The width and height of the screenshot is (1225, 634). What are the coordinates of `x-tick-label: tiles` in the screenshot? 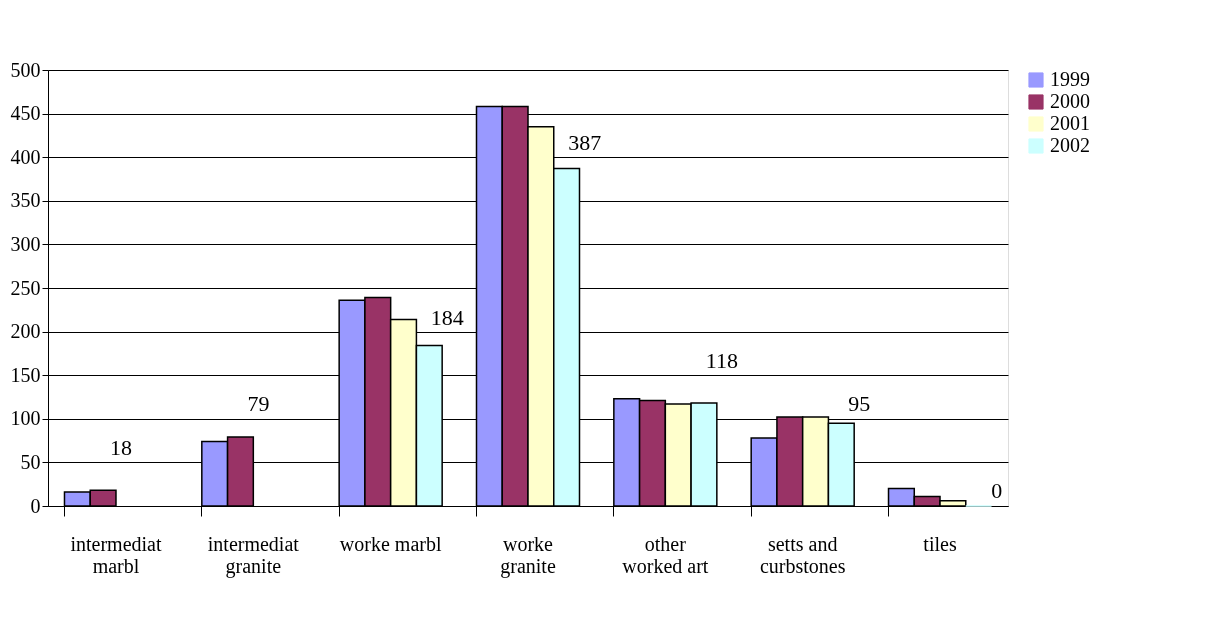 It's located at (940, 543).